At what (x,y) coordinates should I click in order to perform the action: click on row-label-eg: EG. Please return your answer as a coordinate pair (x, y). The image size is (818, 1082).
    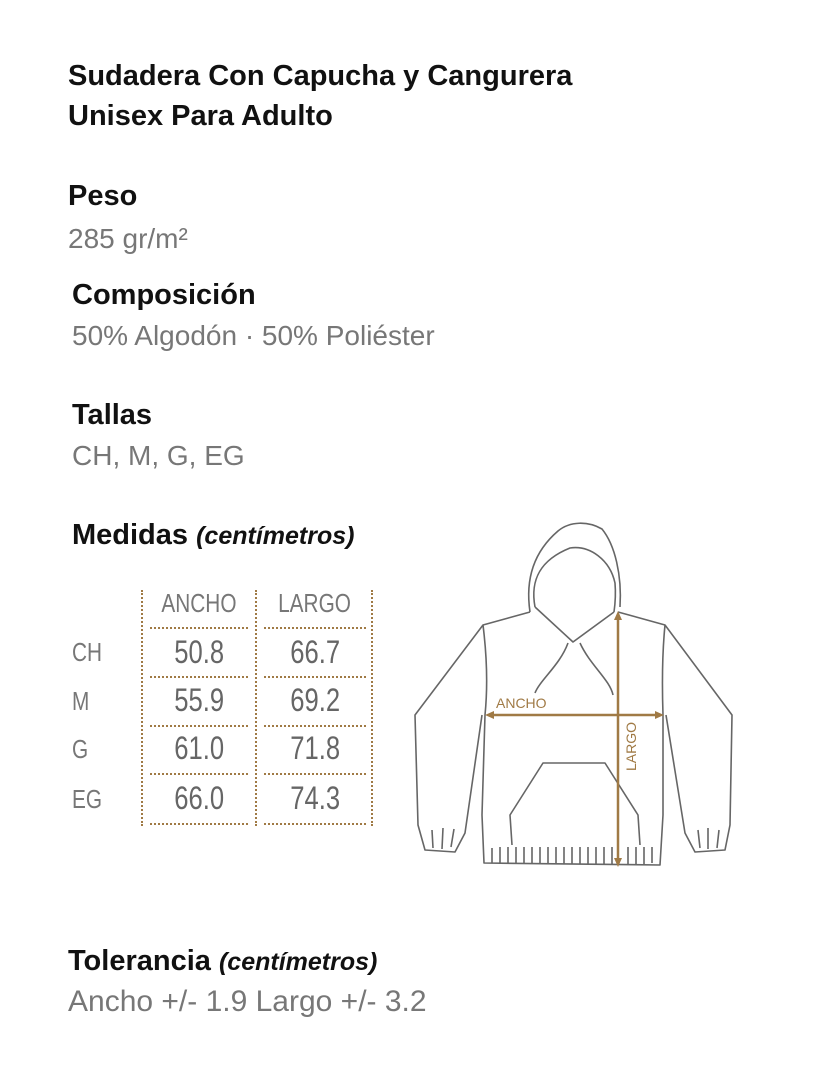
    Looking at the image, I should click on (87, 799).